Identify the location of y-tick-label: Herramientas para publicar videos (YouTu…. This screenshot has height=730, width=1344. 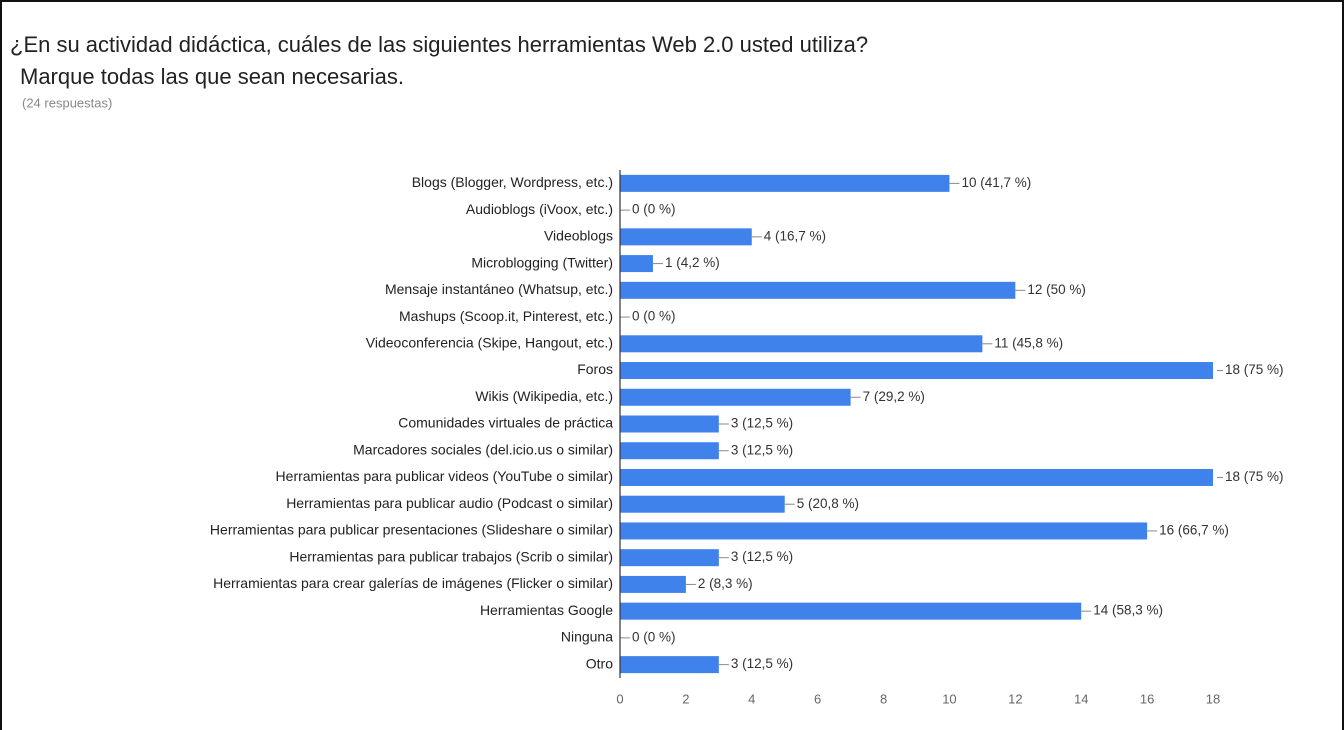
(444, 476).